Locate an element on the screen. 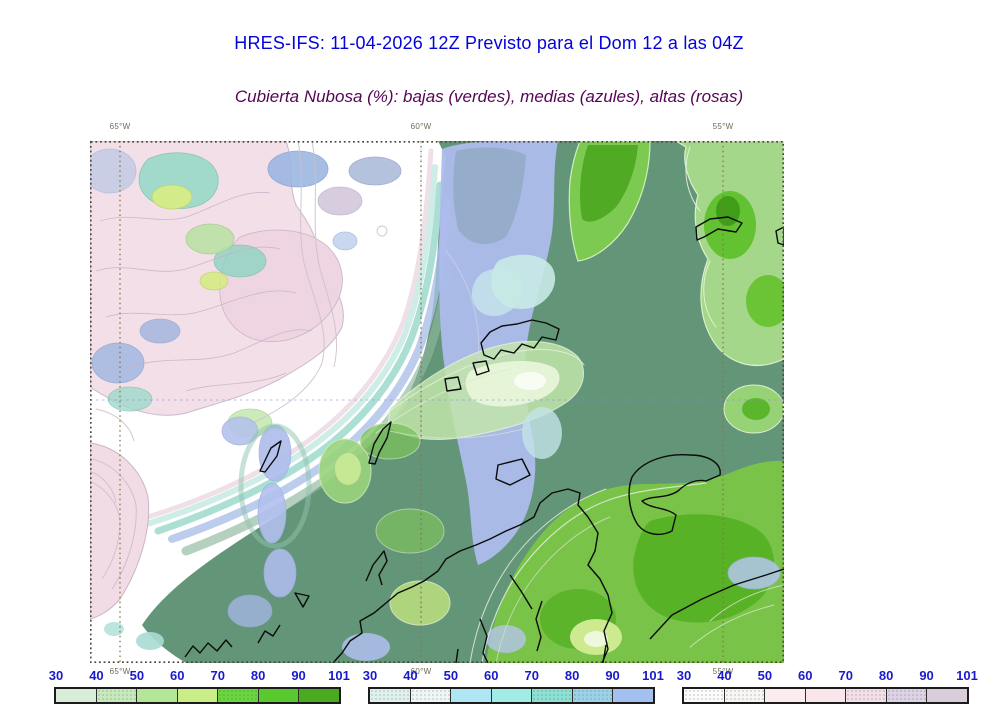 The height and width of the screenshot is (707, 1000). lon-label-top-55w: 55°W is located at coordinates (723, 126).